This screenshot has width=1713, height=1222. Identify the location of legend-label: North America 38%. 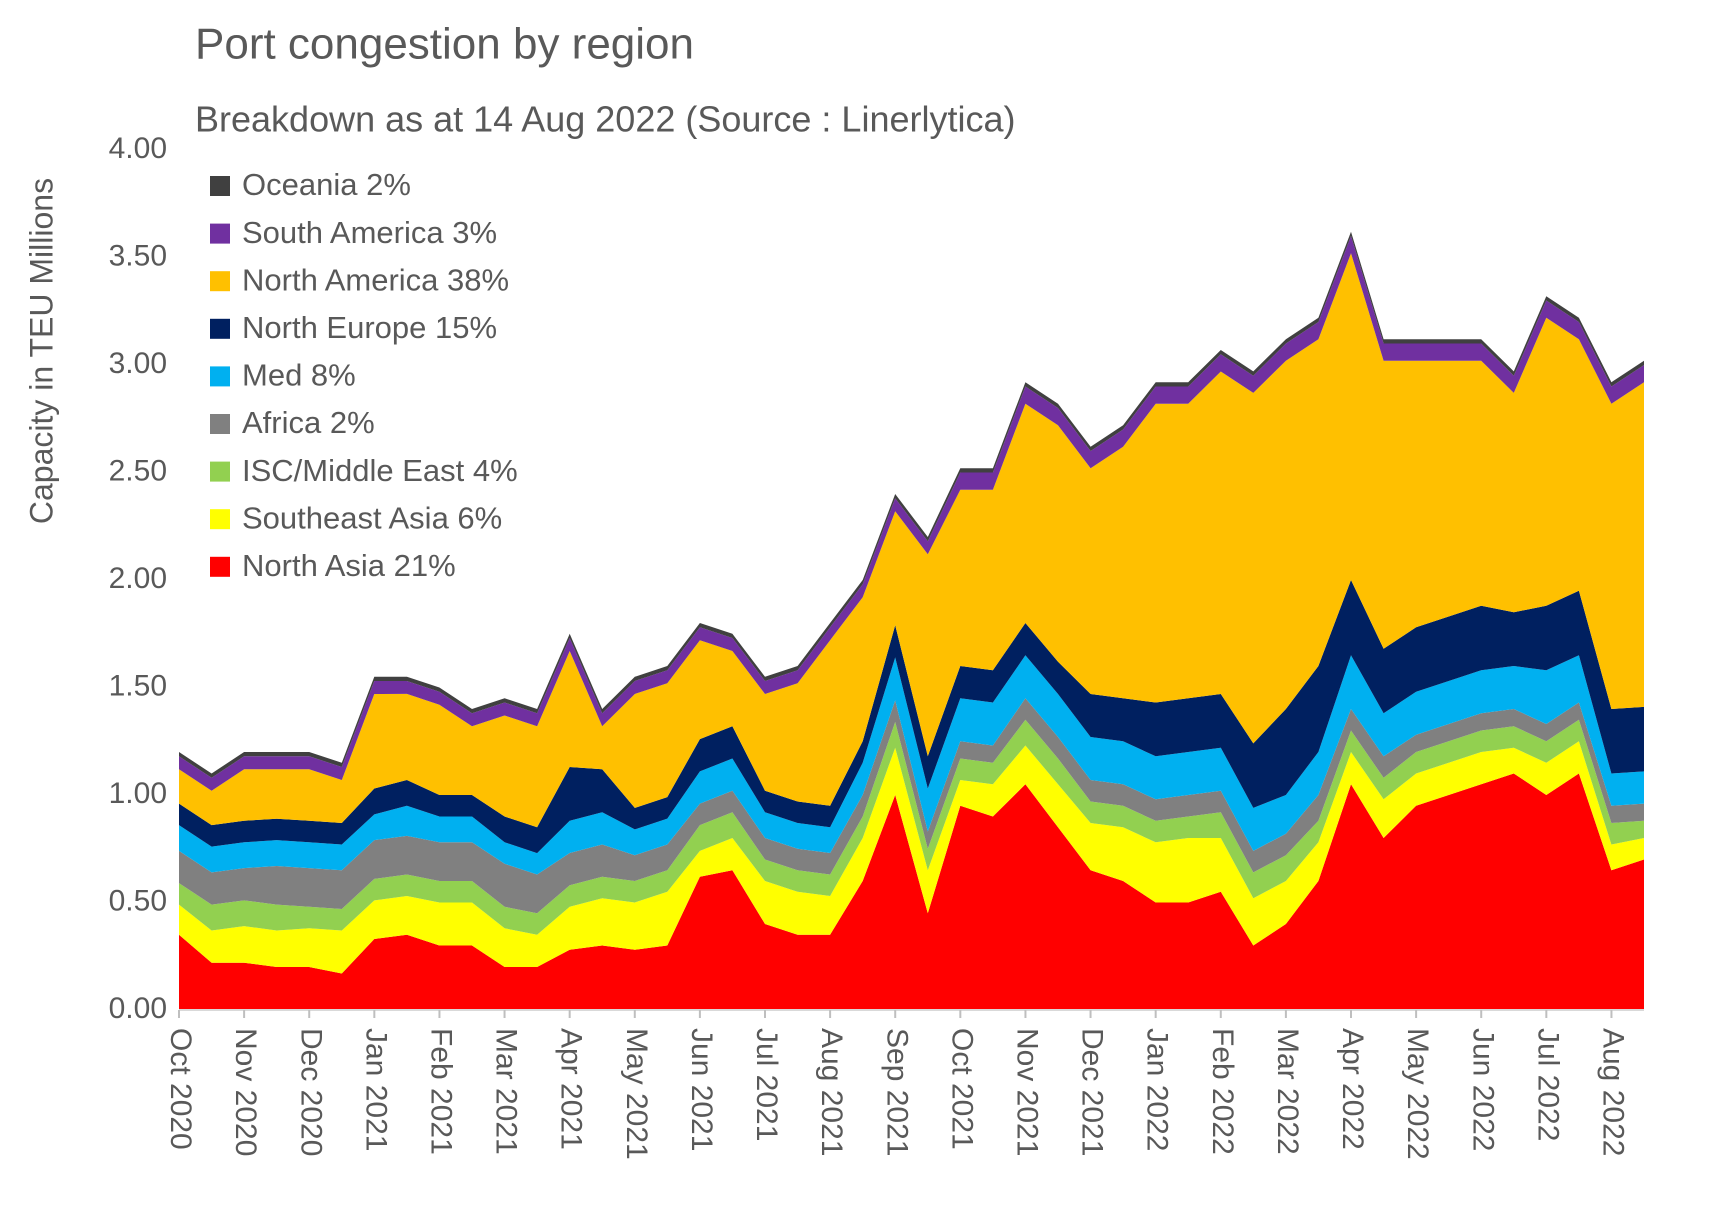
(375, 279).